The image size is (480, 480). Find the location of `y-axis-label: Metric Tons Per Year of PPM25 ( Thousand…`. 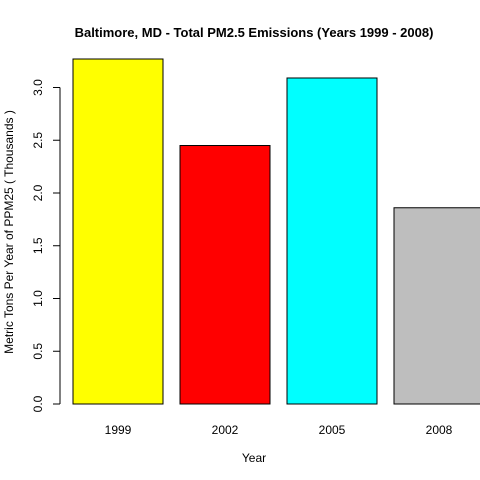

y-axis-label: Metric Tons Per Year of PPM25 ( Thousand… is located at coordinates (9, 232).